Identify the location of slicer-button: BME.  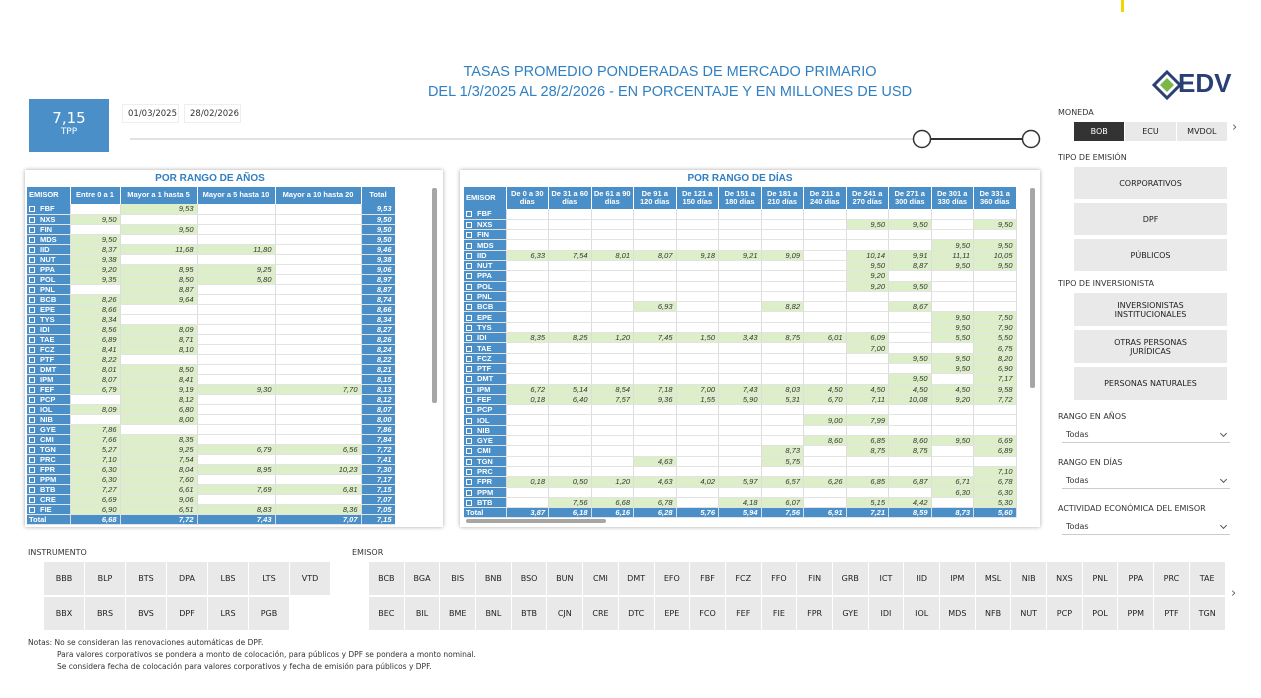
(458, 613).